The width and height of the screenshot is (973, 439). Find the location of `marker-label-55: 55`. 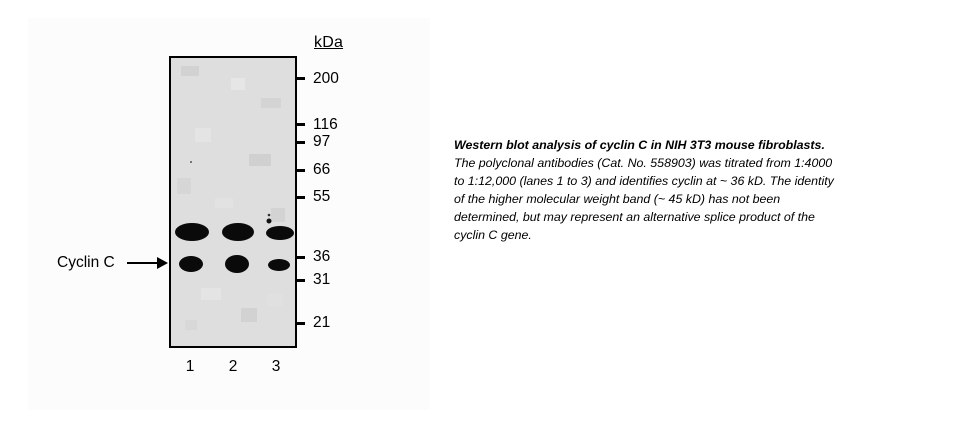

marker-label-55: 55 is located at coordinates (322, 196).